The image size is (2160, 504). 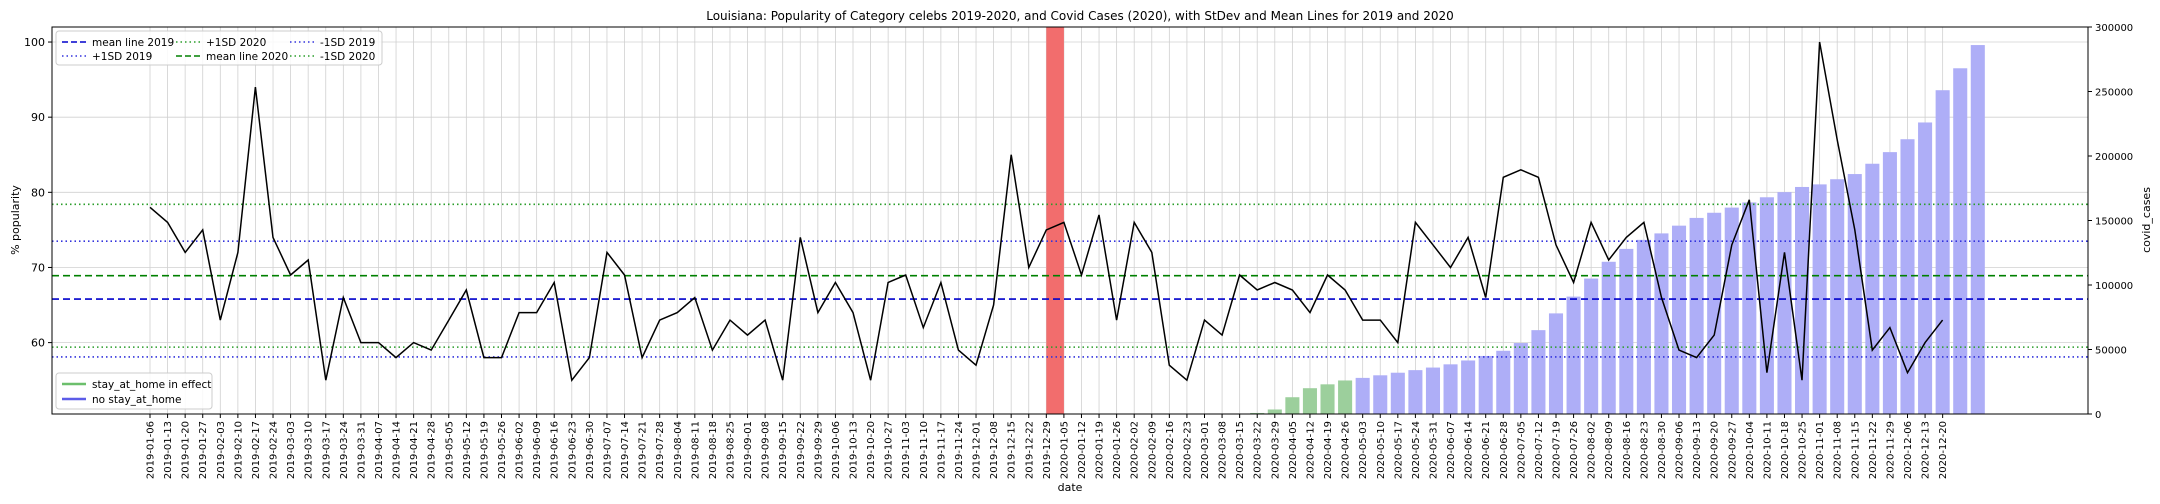 What do you see at coordinates (836, 450) in the screenshot?
I see `x-tick-label: 2019-10-06` at bounding box center [836, 450].